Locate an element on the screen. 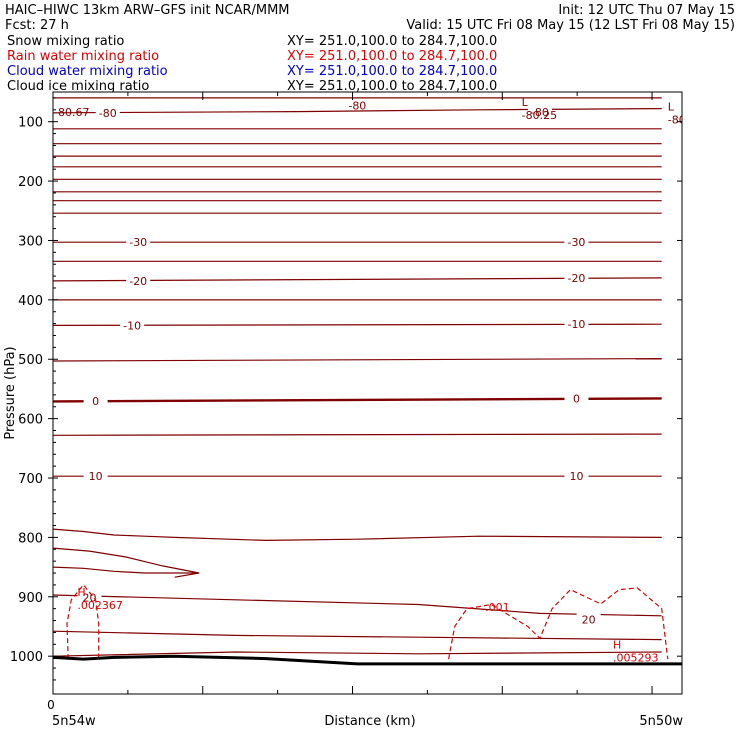 The image size is (740, 740). y-tick-label: 900 is located at coordinates (30, 598).